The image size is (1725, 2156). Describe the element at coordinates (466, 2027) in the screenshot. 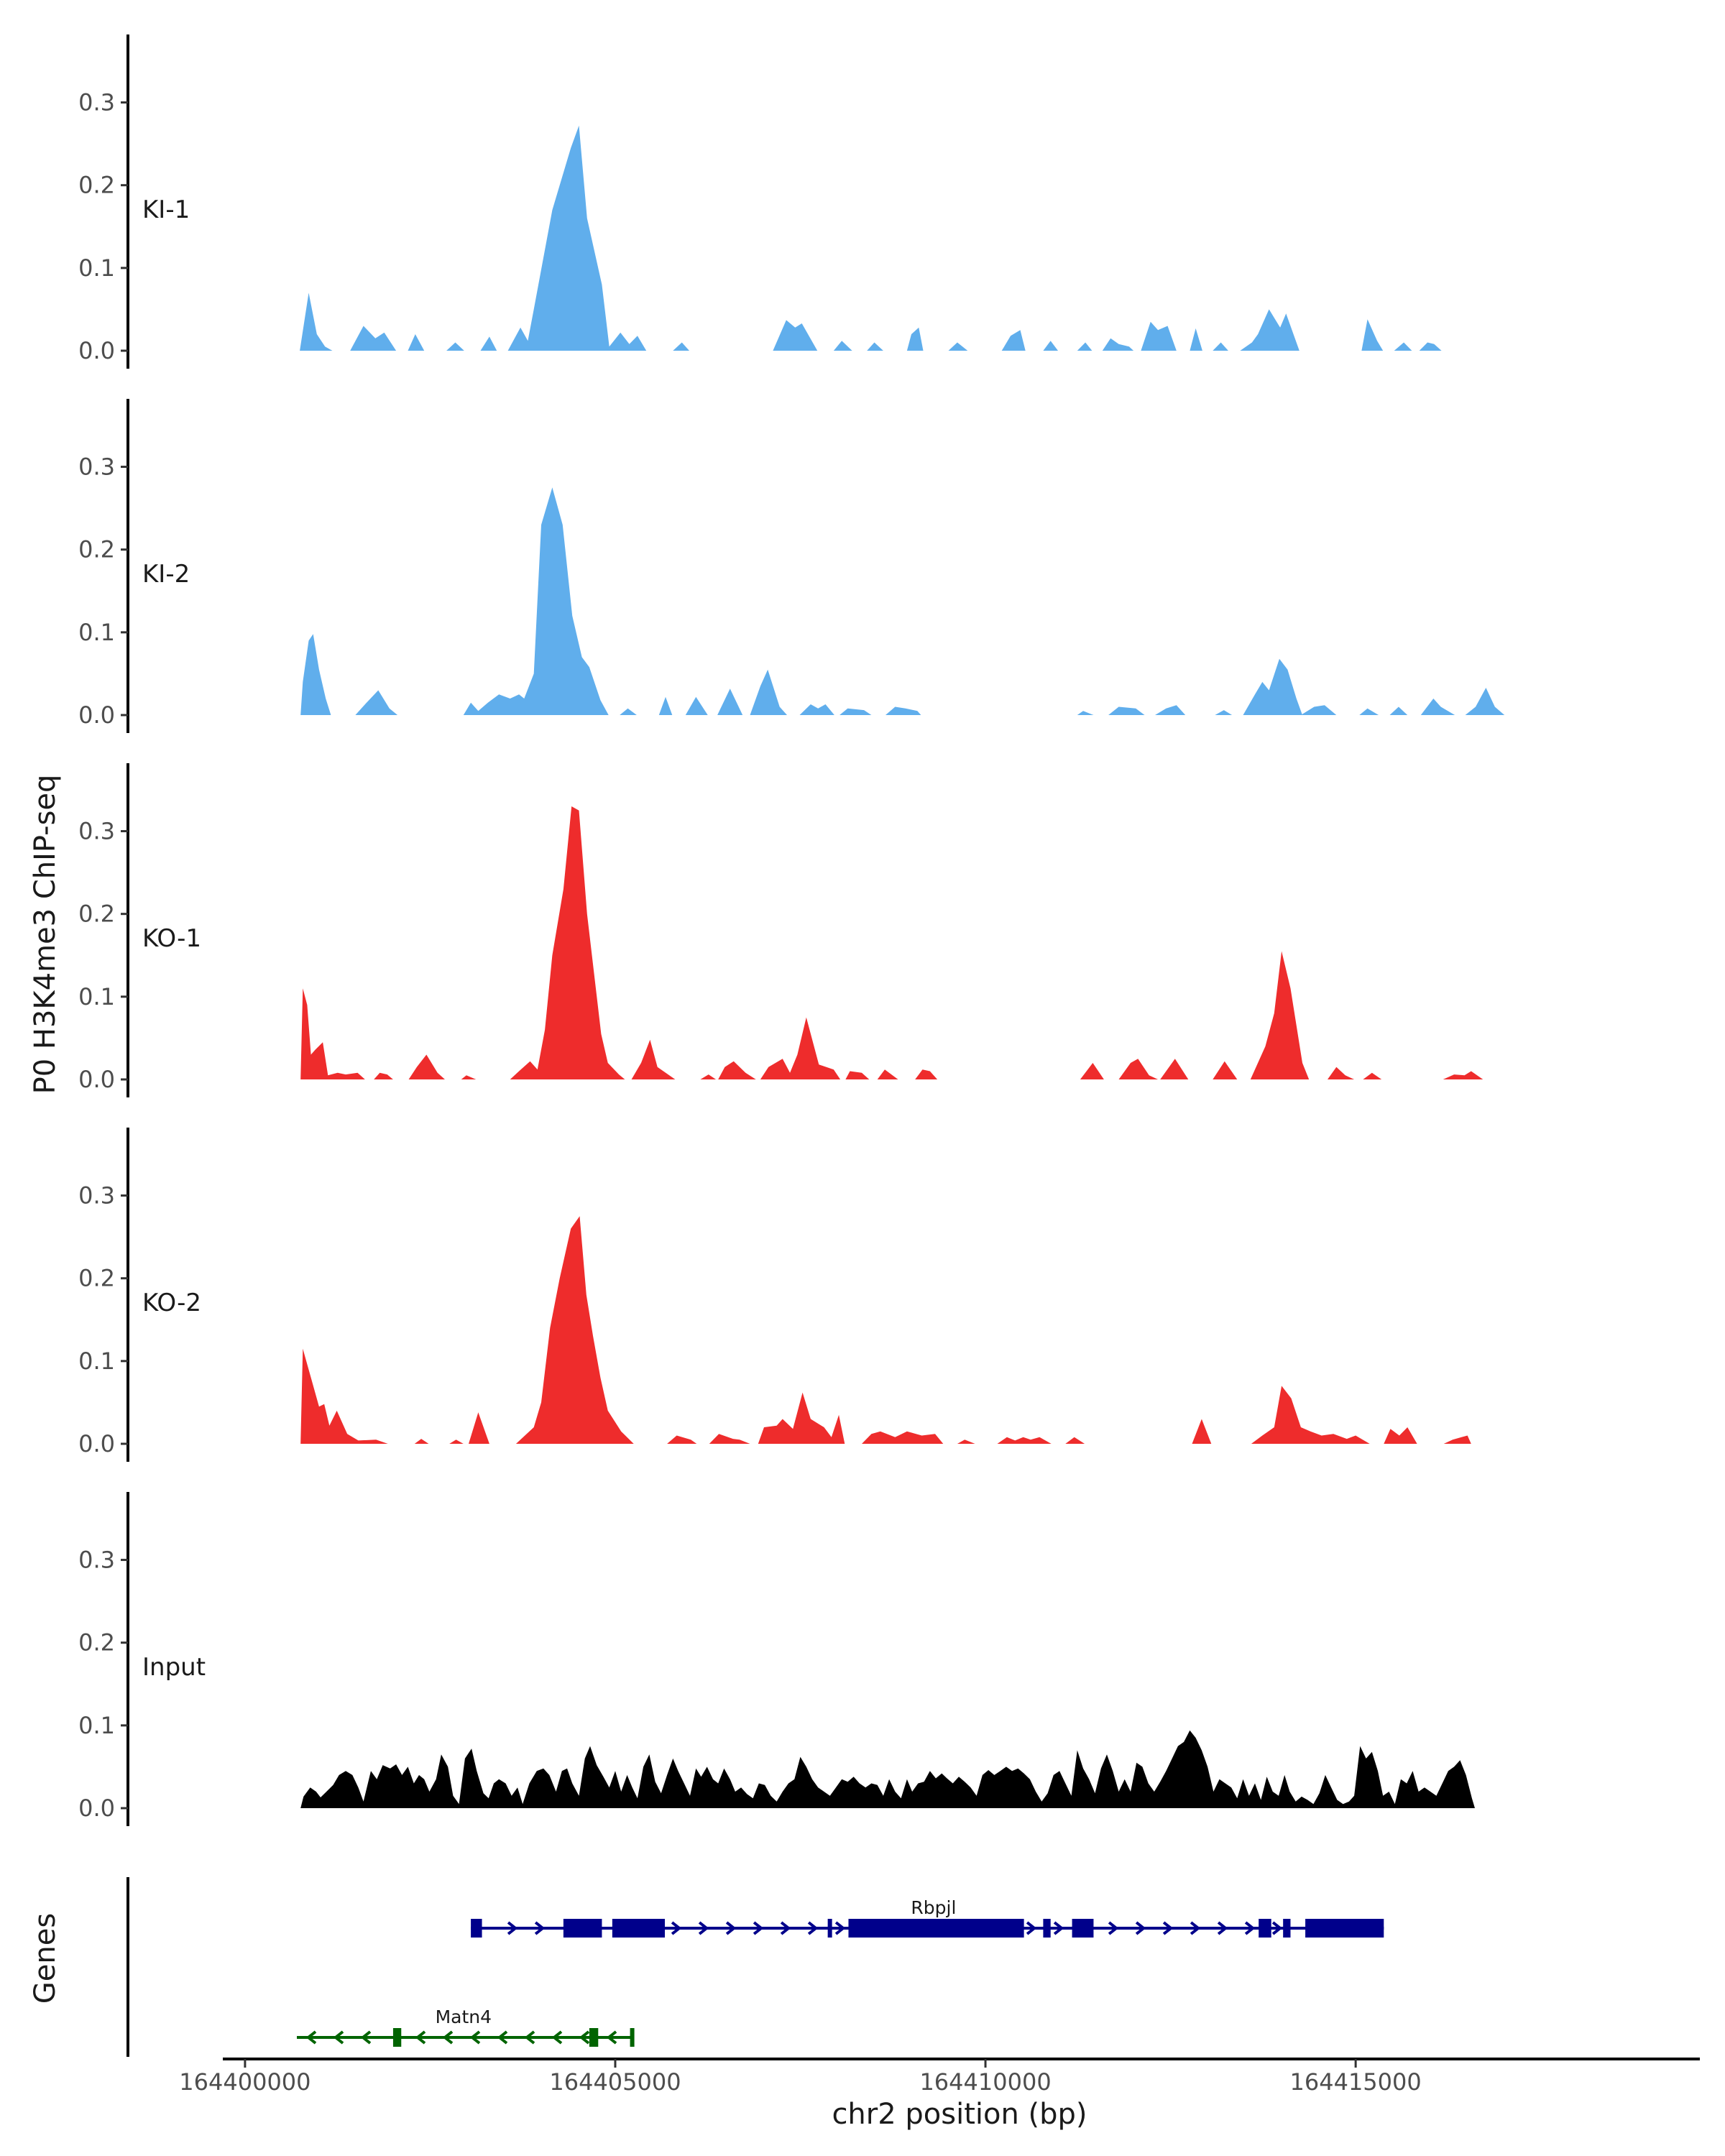

I see `gene-matn4: Matn4` at that location.